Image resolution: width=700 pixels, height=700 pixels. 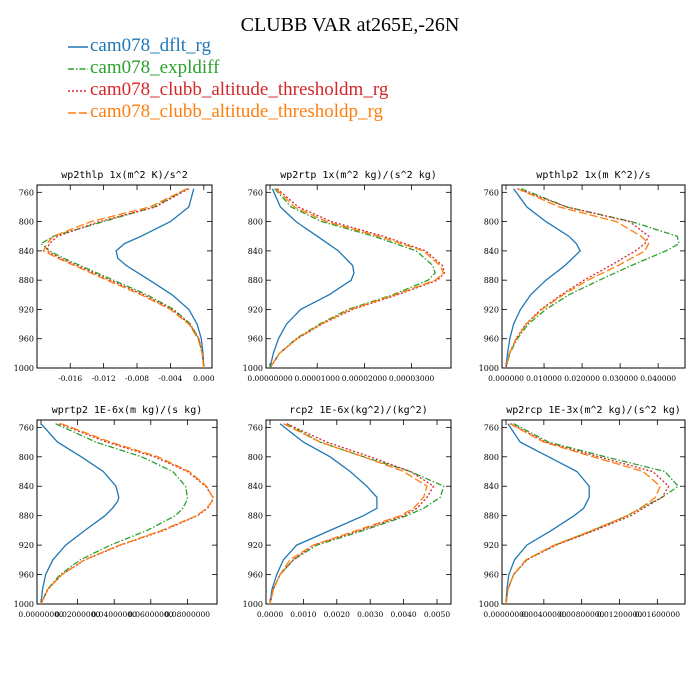 What do you see at coordinates (318, 378) in the screenshot?
I see `x-tick-label: 0.00001000` at bounding box center [318, 378].